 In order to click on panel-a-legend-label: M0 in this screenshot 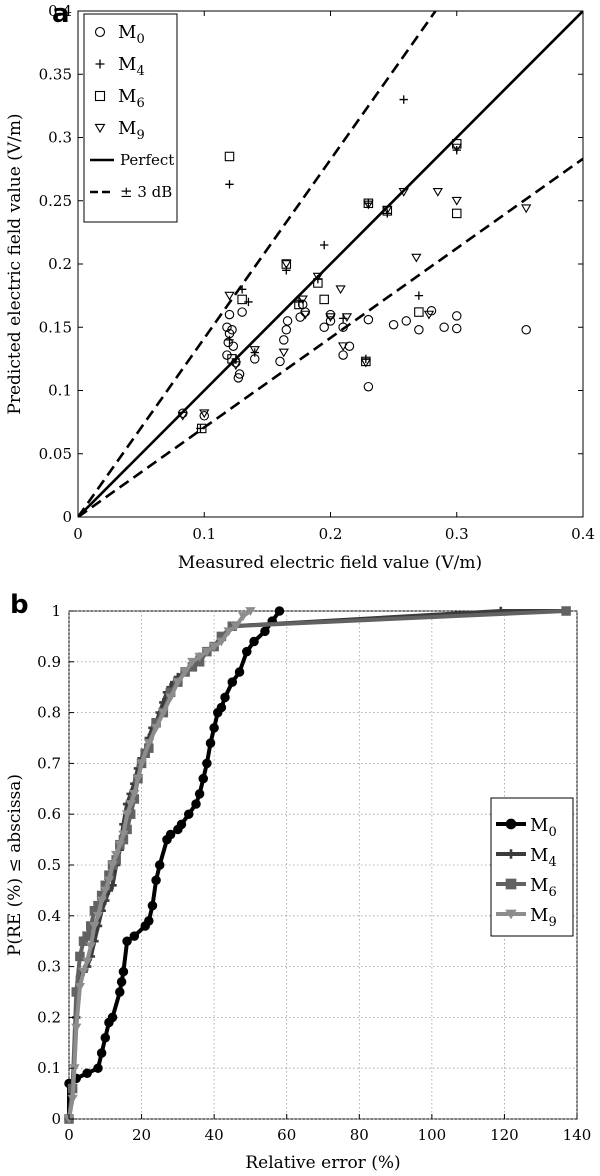, I will do `click(131, 34)`.